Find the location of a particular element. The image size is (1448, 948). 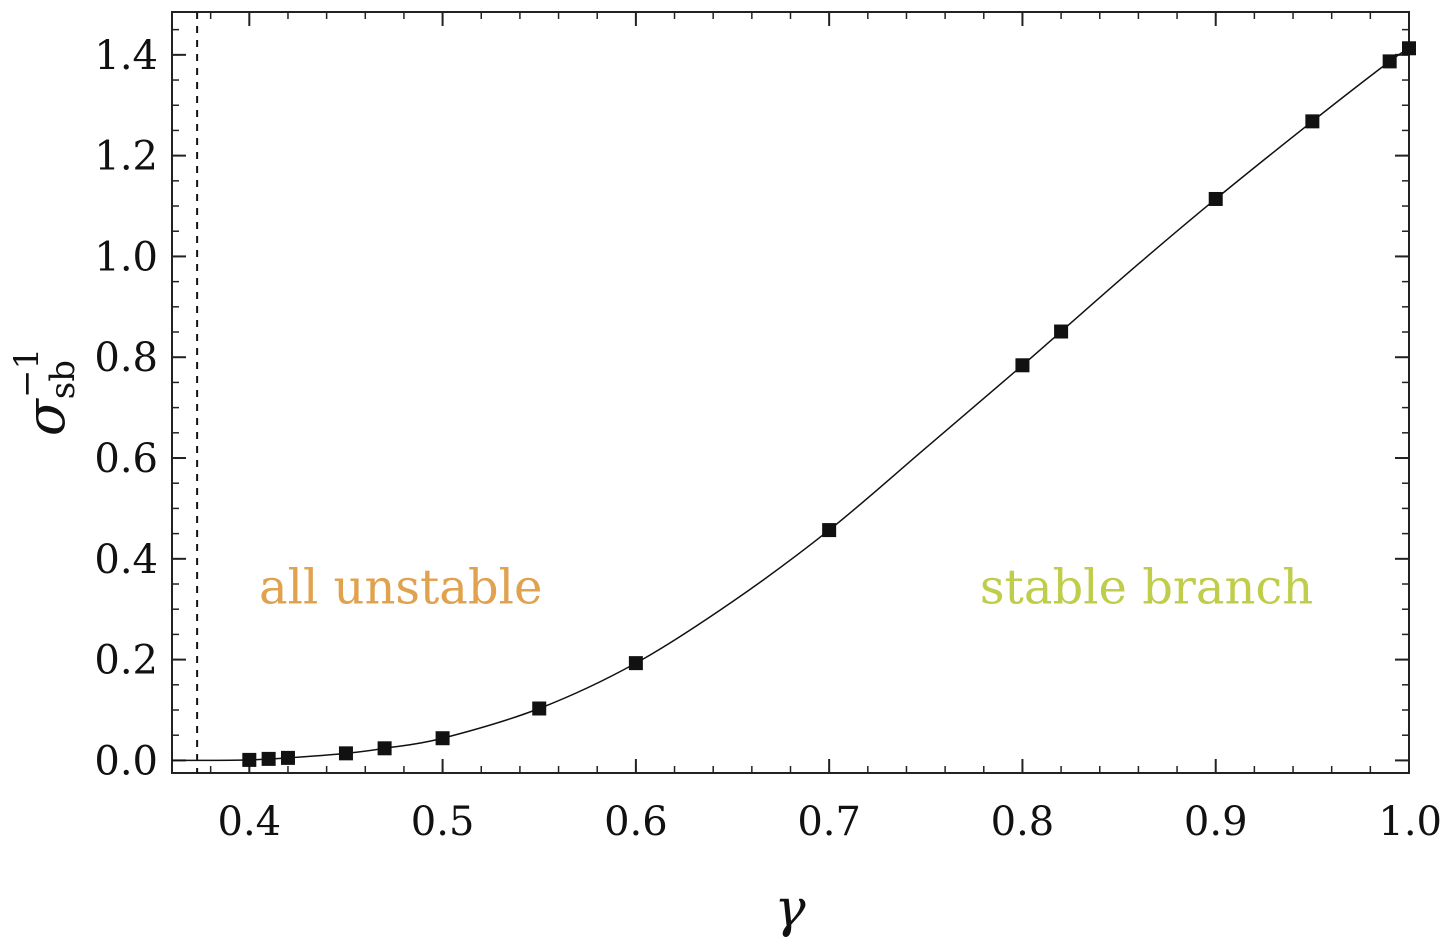

x-tick-label: 0.8 is located at coordinates (1023, 822).